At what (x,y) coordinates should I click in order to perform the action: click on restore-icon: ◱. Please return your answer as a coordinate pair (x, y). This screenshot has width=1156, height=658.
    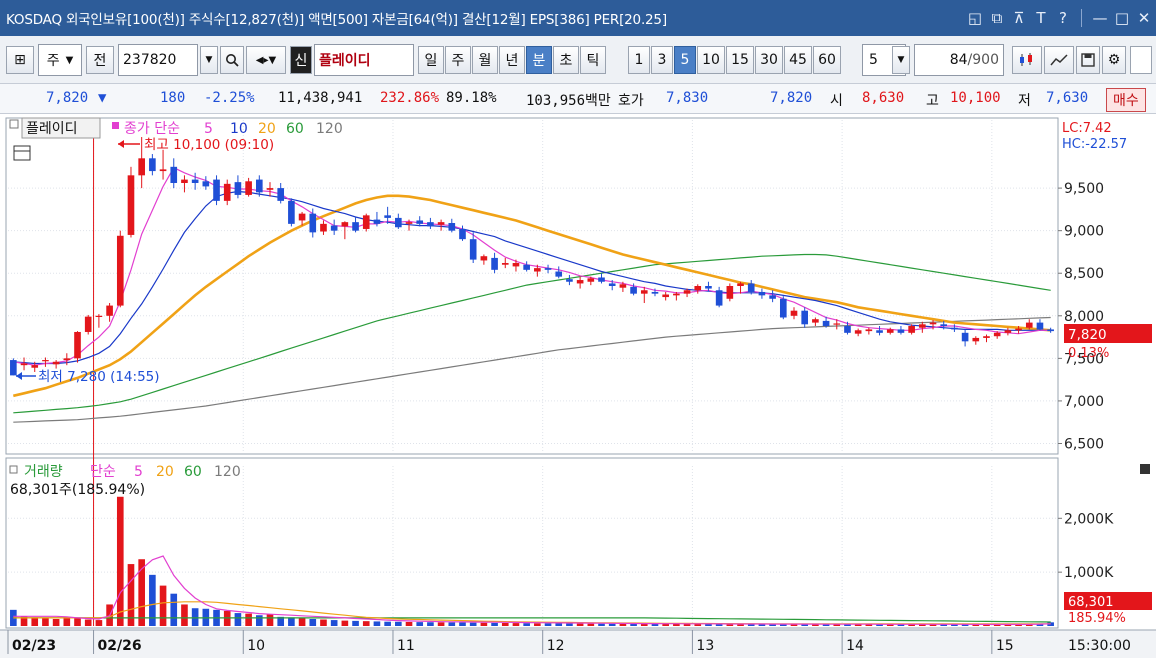
    Looking at the image, I should click on (975, 18).